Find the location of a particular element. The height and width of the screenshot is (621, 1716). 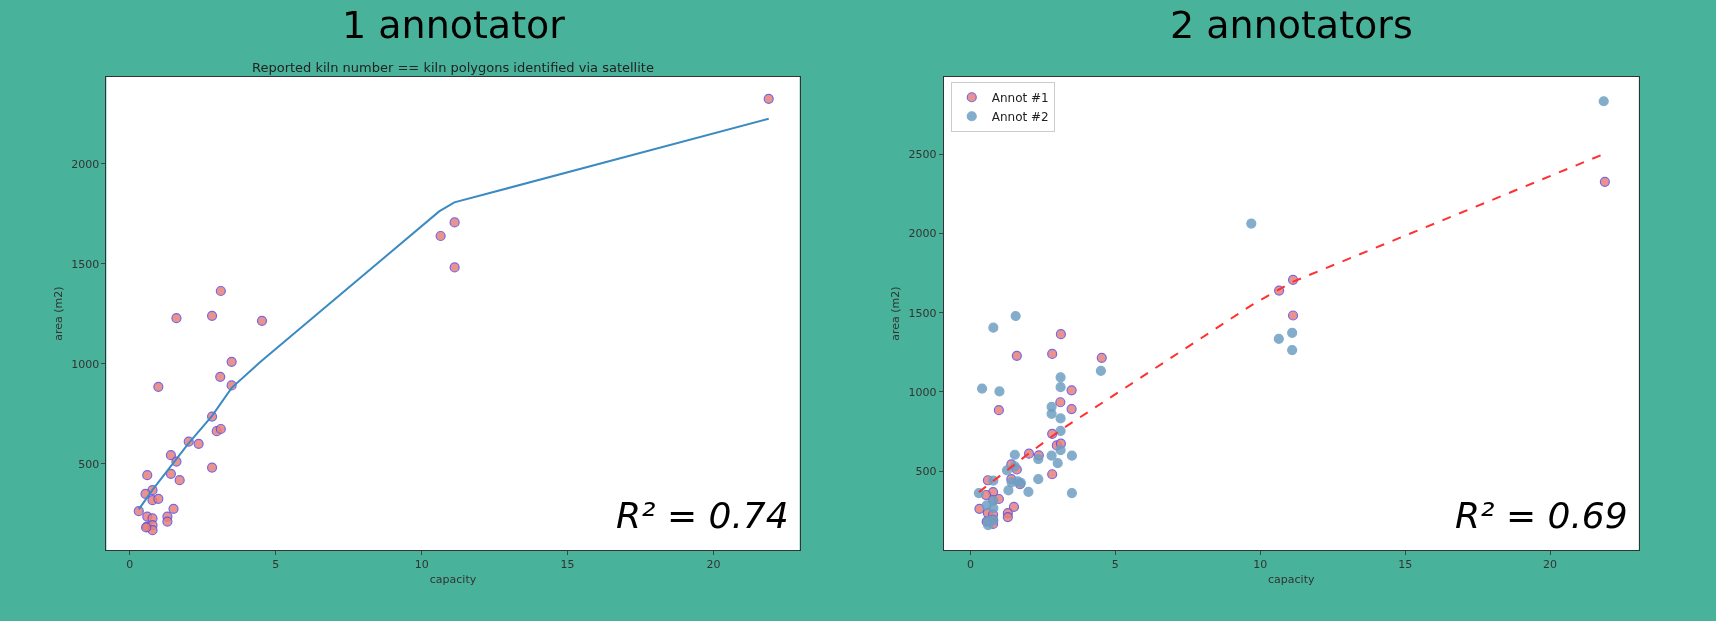

chart-subtitle: Reported kiln number == kiln polygons identified via satellite is located at coordinates (453, 67).